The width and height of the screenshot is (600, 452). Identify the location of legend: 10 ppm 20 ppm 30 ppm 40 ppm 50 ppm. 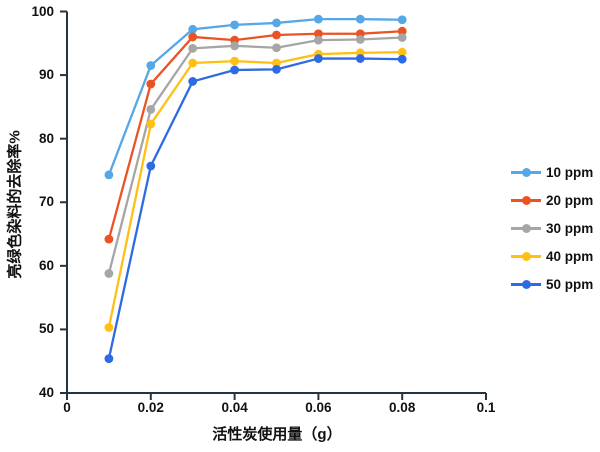
(552, 228).